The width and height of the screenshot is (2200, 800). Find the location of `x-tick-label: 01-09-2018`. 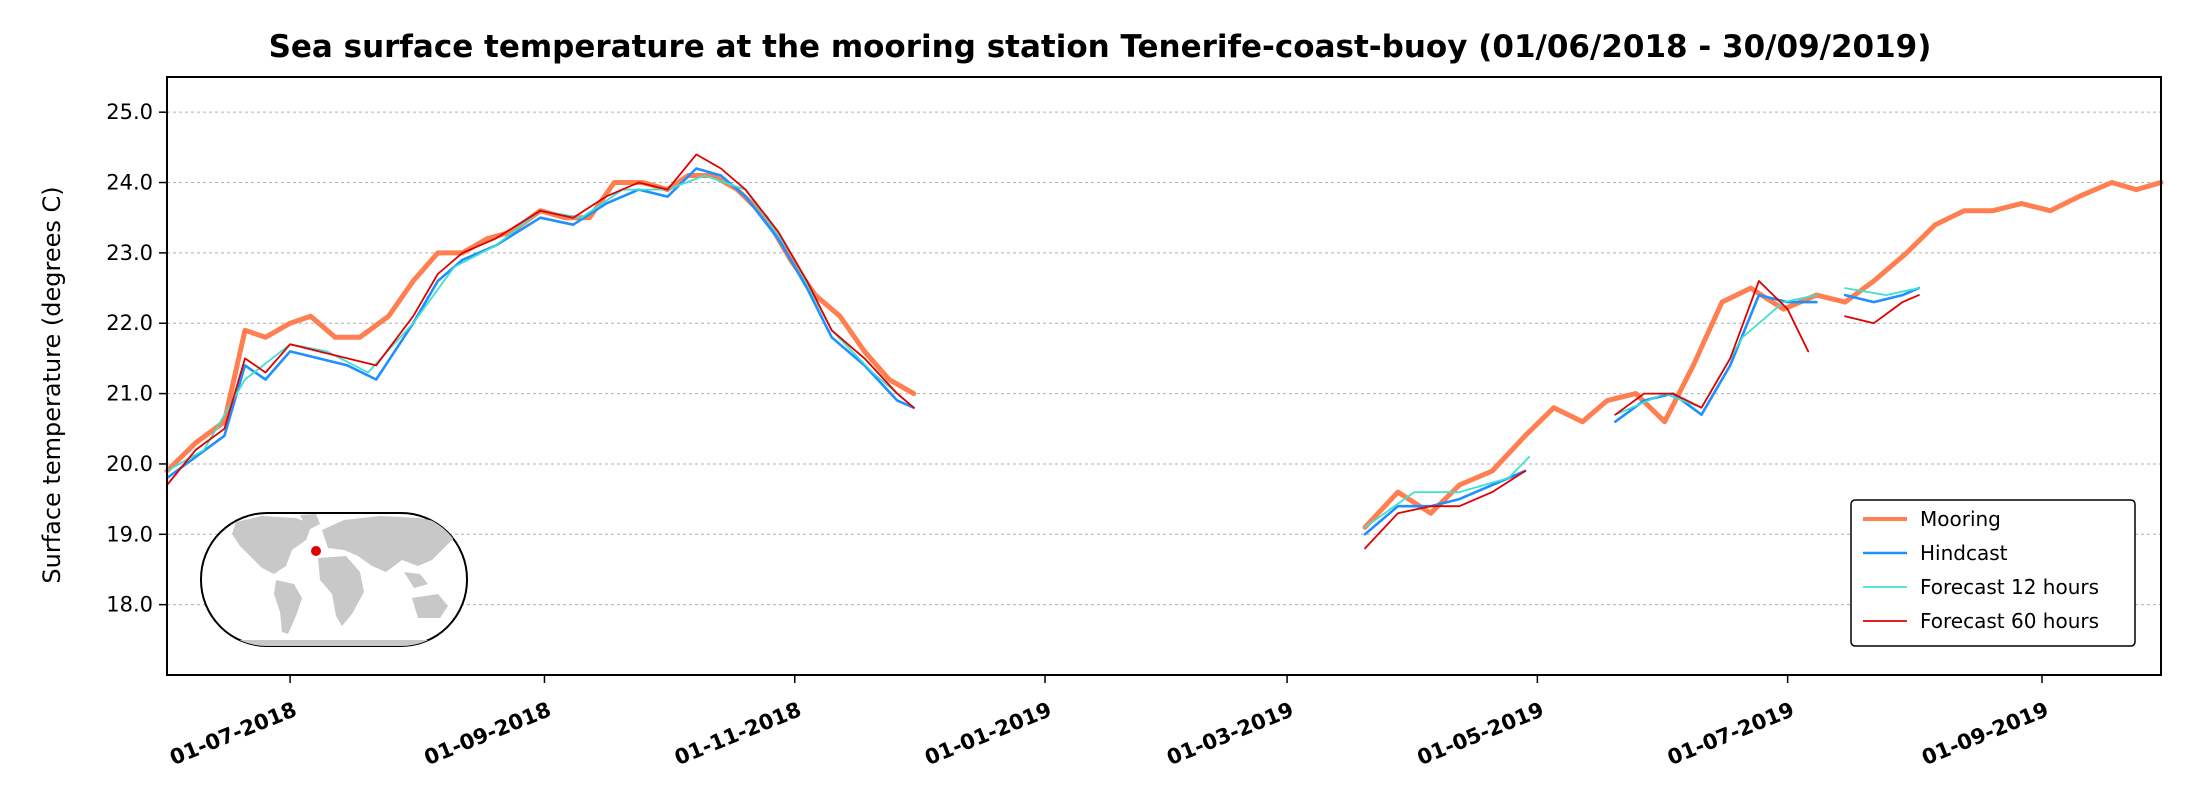

x-tick-label: 01-09-2018 is located at coordinates (488, 733).